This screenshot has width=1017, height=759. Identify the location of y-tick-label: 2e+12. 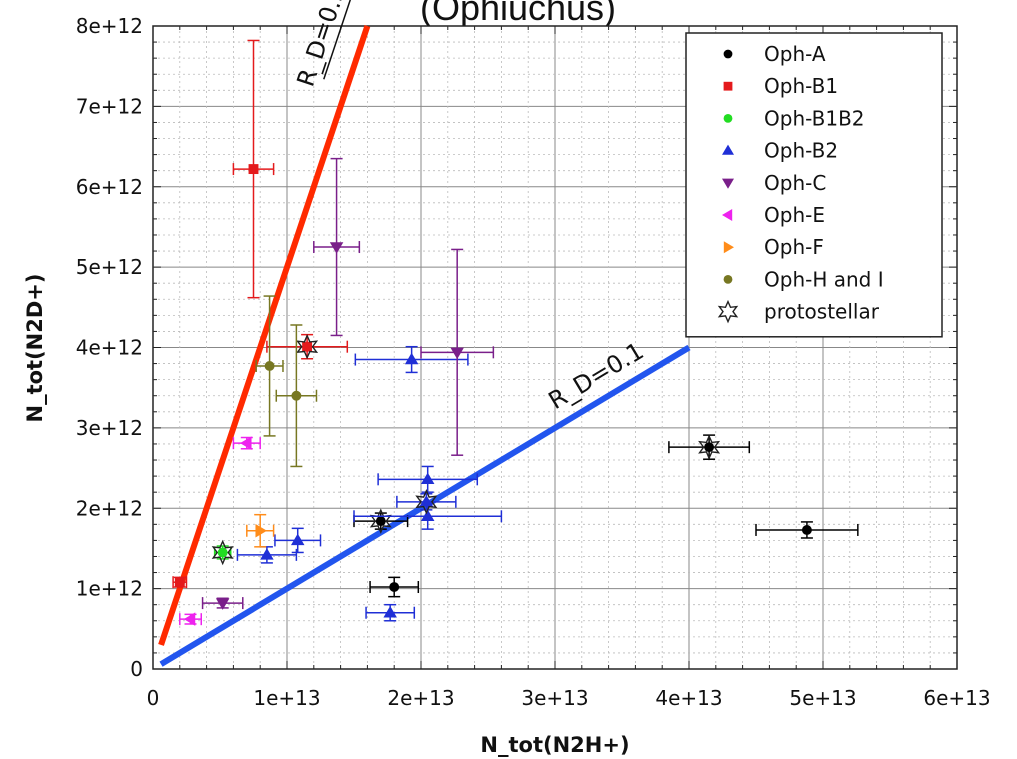
(109, 508).